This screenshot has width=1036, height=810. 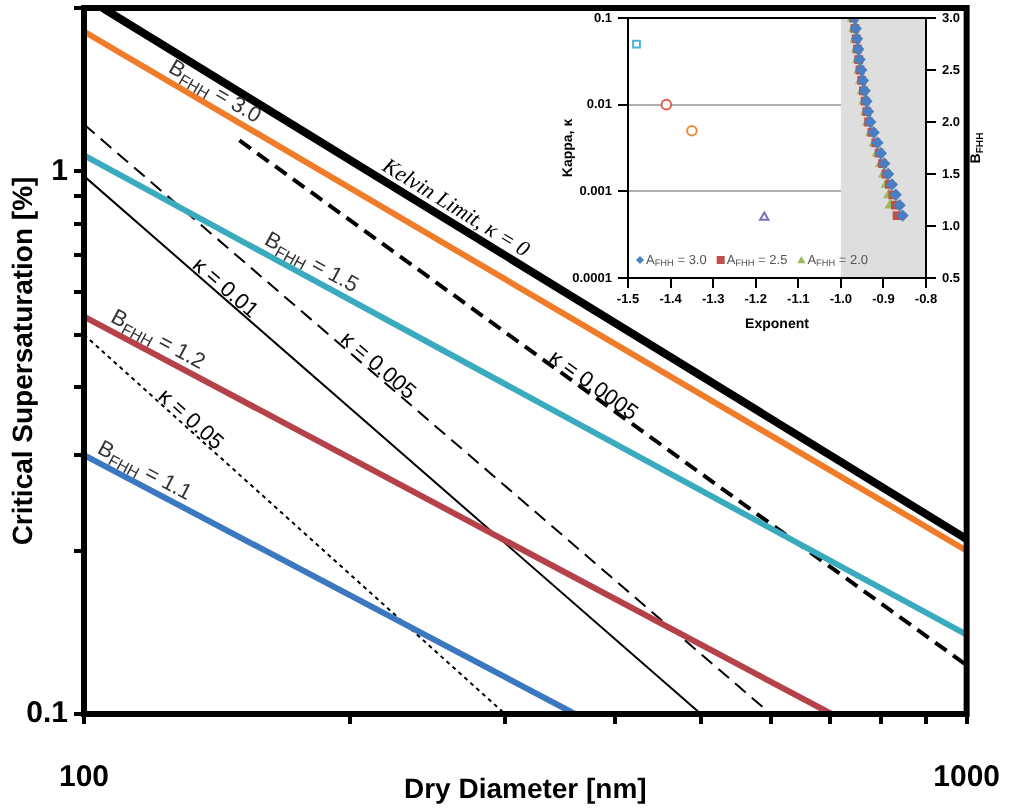 I want to click on y-axis-title: Critical Supersaturation [%], so click(x=21, y=361).